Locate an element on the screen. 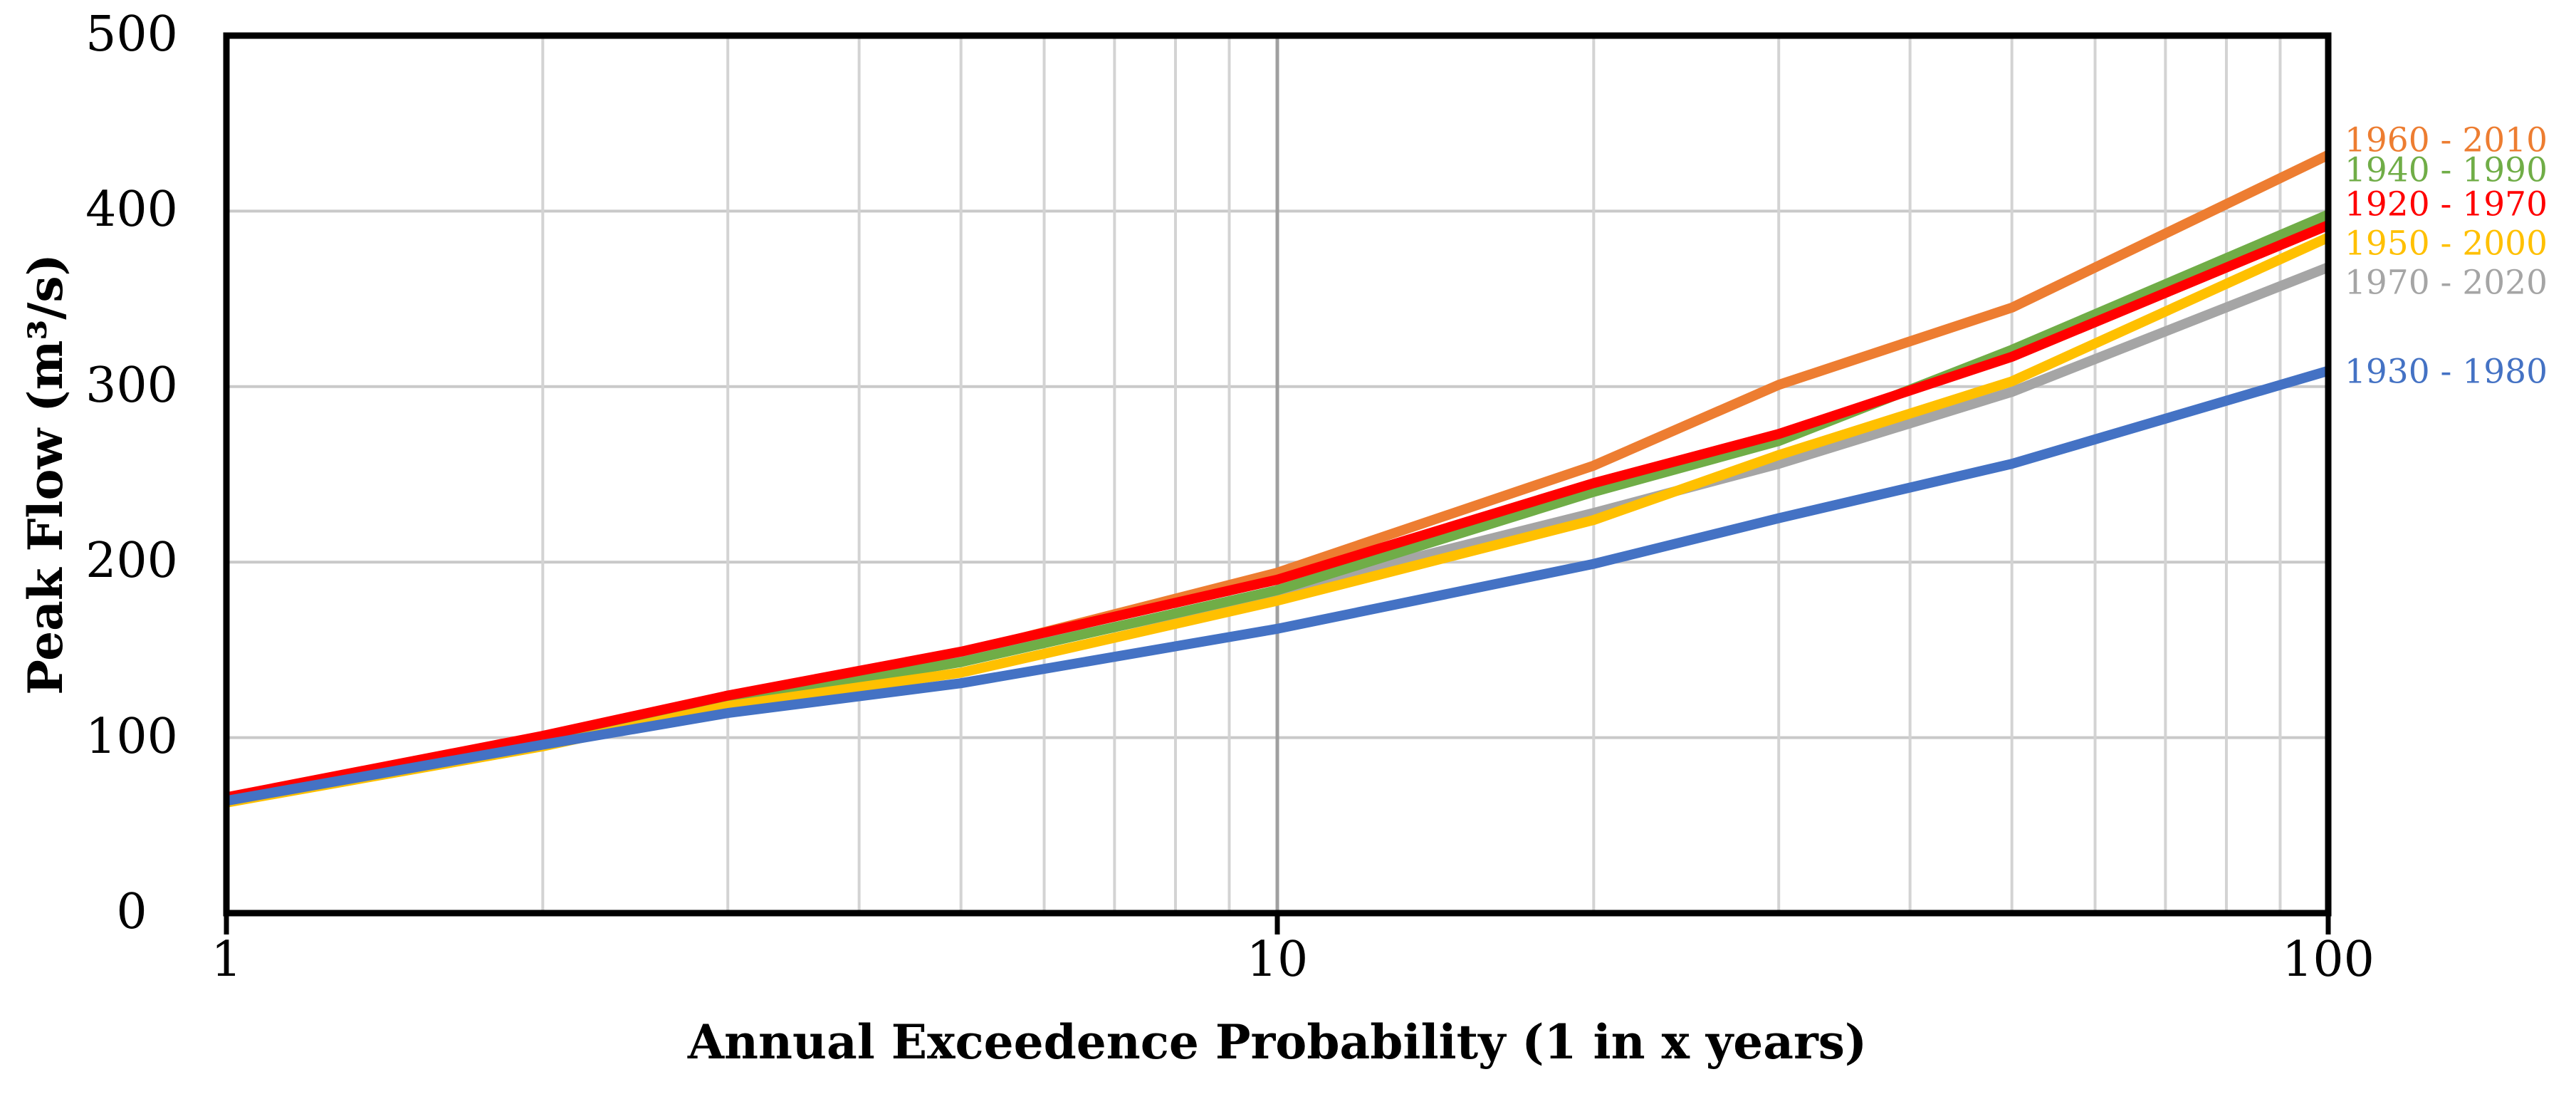 This screenshot has height=1104, width=2576. legend-label-1970-2020: 1970 - 2020 is located at coordinates (2446, 283).